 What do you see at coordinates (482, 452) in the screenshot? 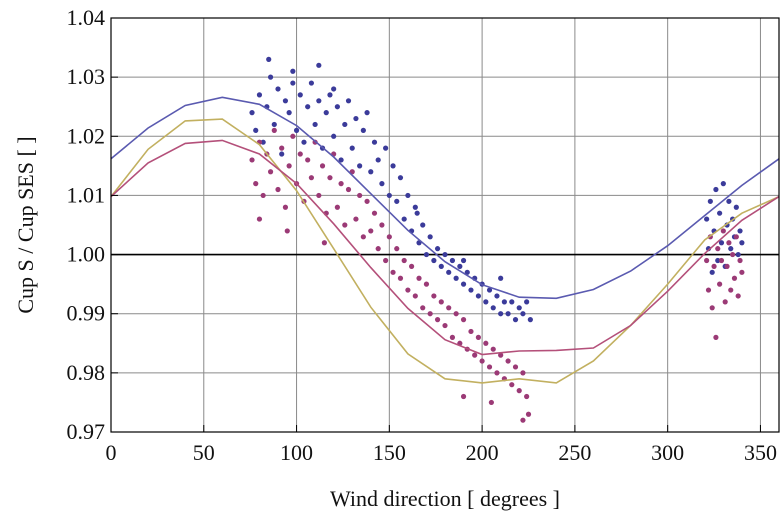
I see `x-tick-label: 200` at bounding box center [482, 452].